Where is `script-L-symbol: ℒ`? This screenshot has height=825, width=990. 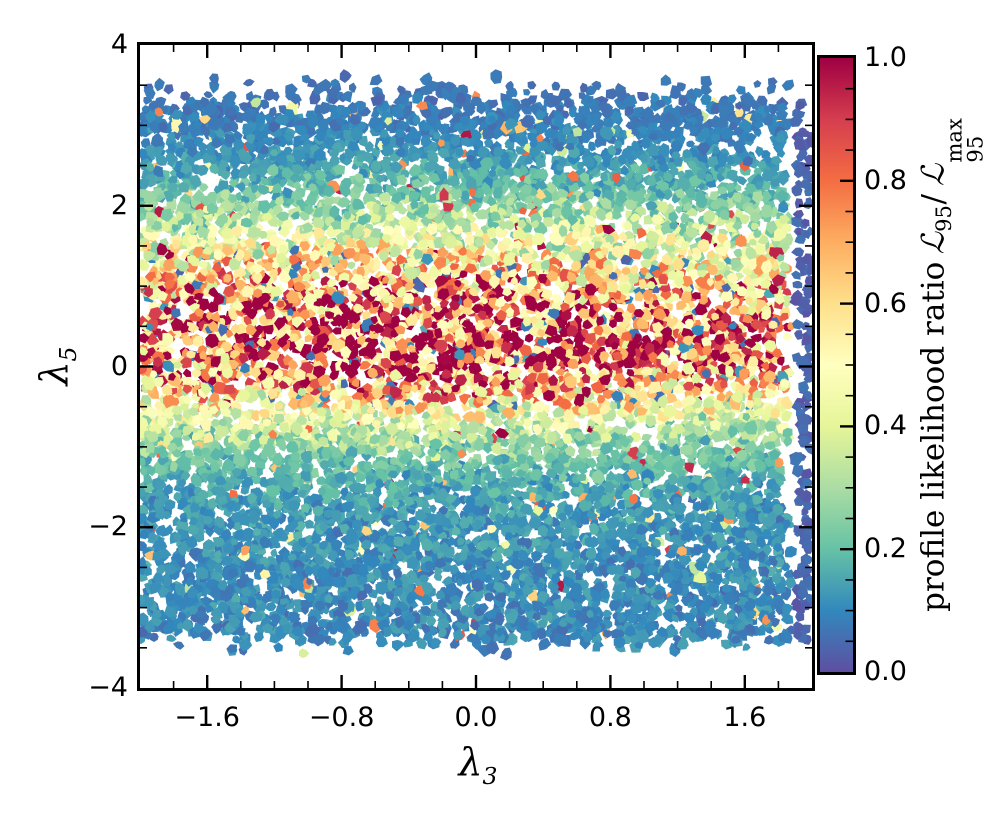 script-L-symbol: ℒ is located at coordinates (933, 243).